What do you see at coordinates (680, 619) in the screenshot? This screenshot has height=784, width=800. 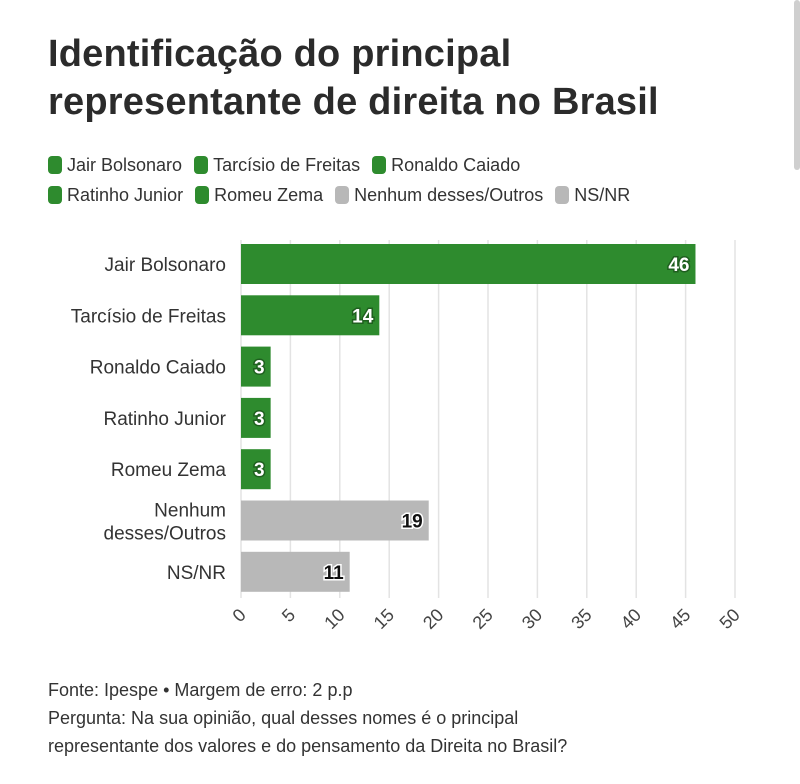 I see `x-tick-label: 45` at bounding box center [680, 619].